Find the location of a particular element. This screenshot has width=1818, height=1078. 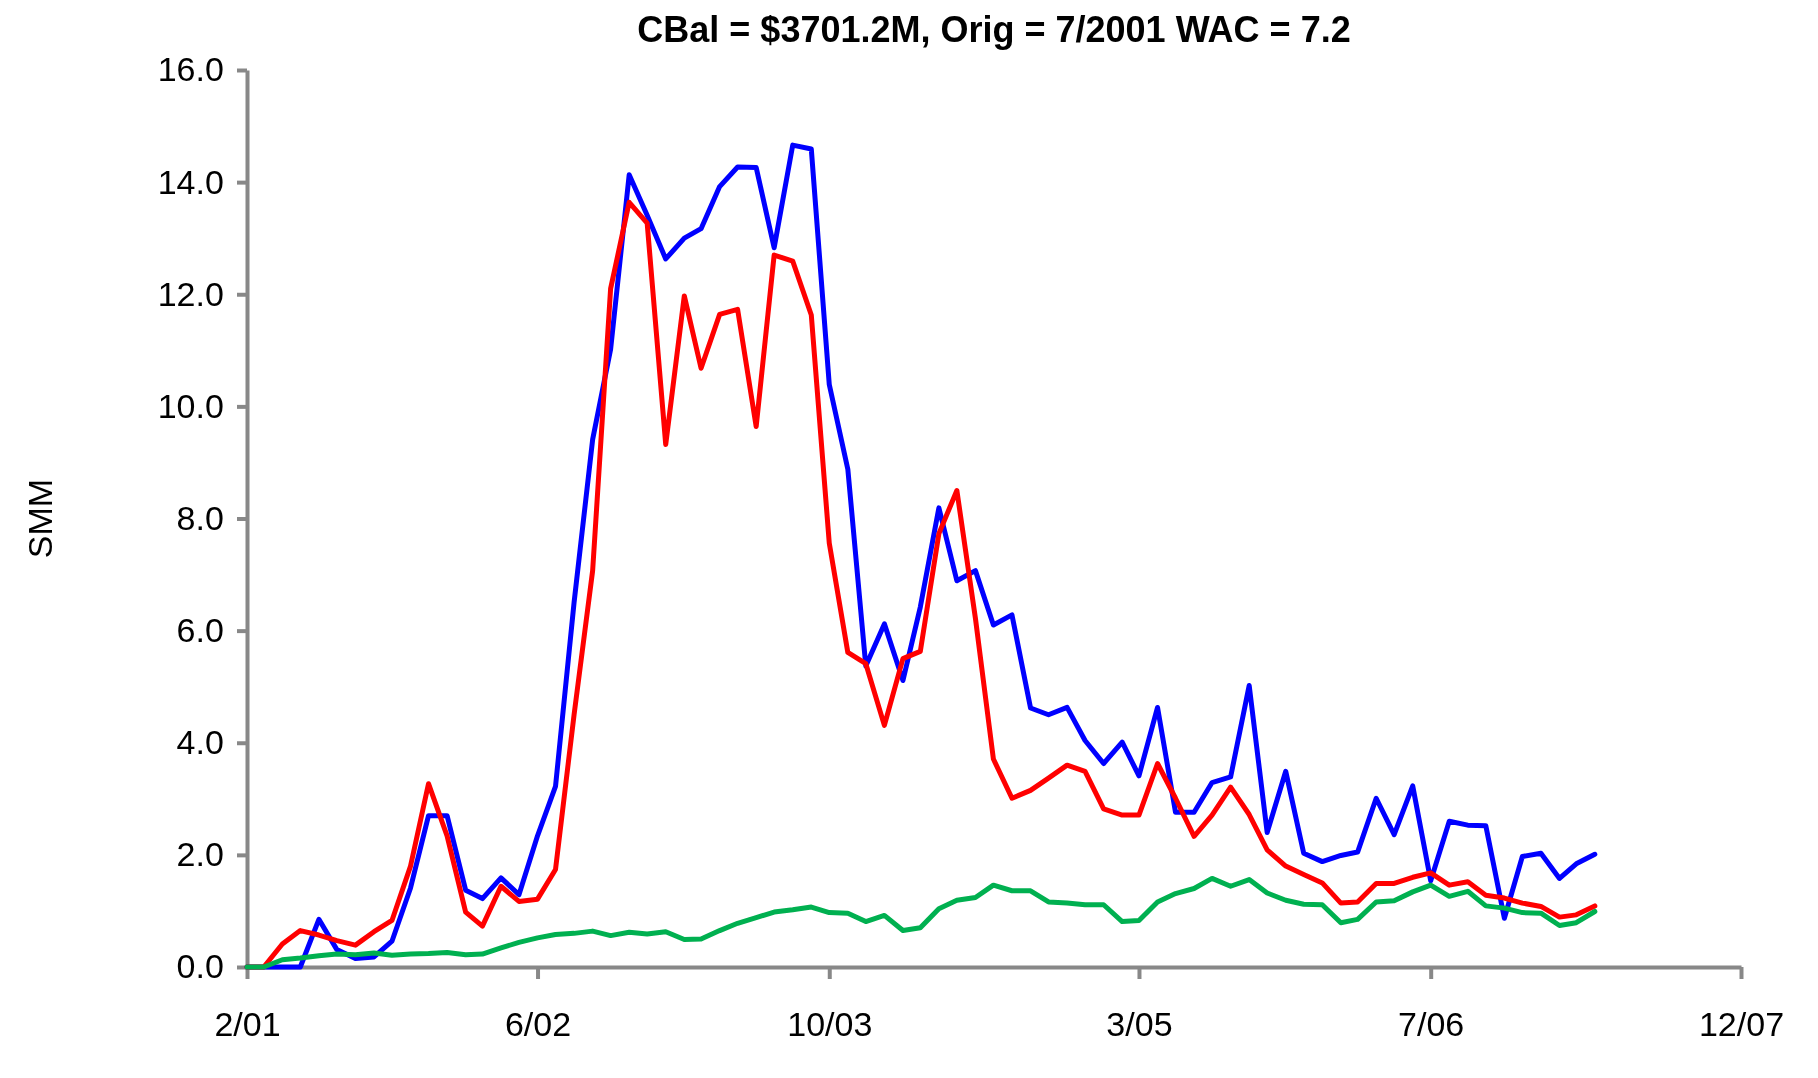

x-tick-label: 10/03 is located at coordinates (830, 1024).